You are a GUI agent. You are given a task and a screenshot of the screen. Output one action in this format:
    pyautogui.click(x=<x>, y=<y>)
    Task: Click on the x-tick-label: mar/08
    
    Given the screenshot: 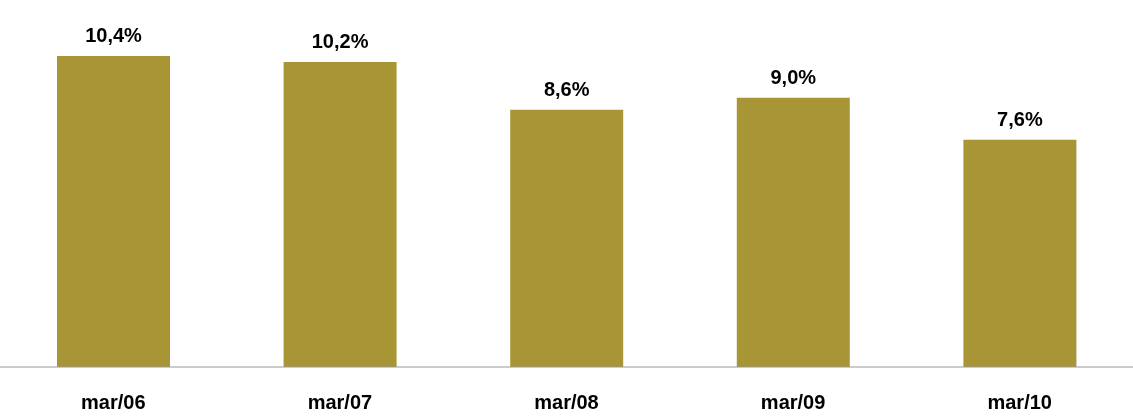 What is the action you would take?
    pyautogui.click(x=566, y=402)
    